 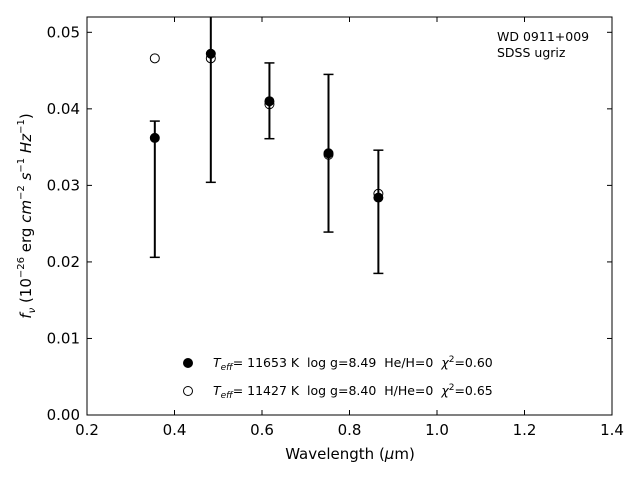 I want to click on legend-entry-1-params: = 11653 K log g=8.49 He/H=0, so click(x=337, y=362).